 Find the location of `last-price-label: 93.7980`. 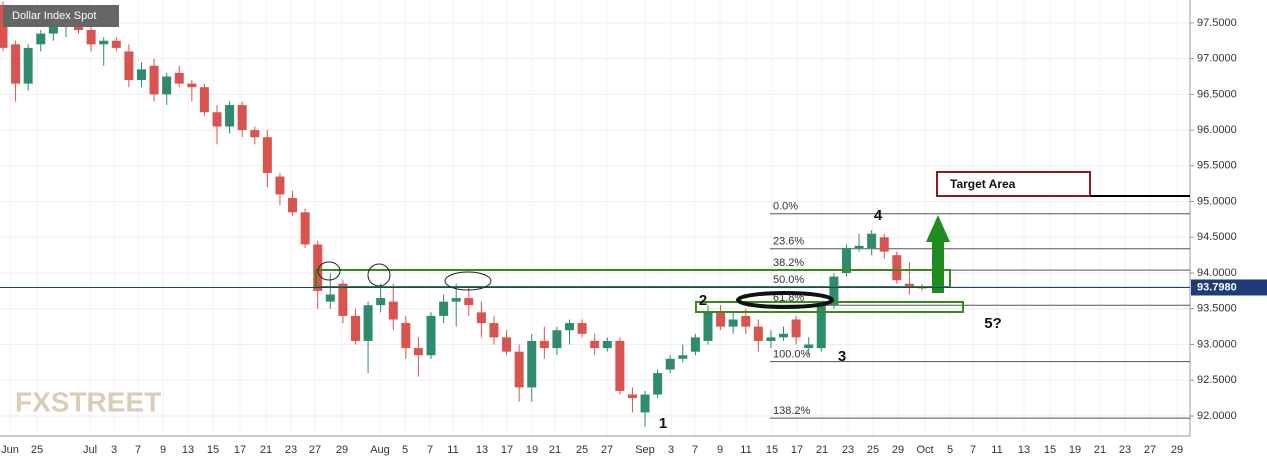

last-price-label: 93.7980 is located at coordinates (1217, 287).